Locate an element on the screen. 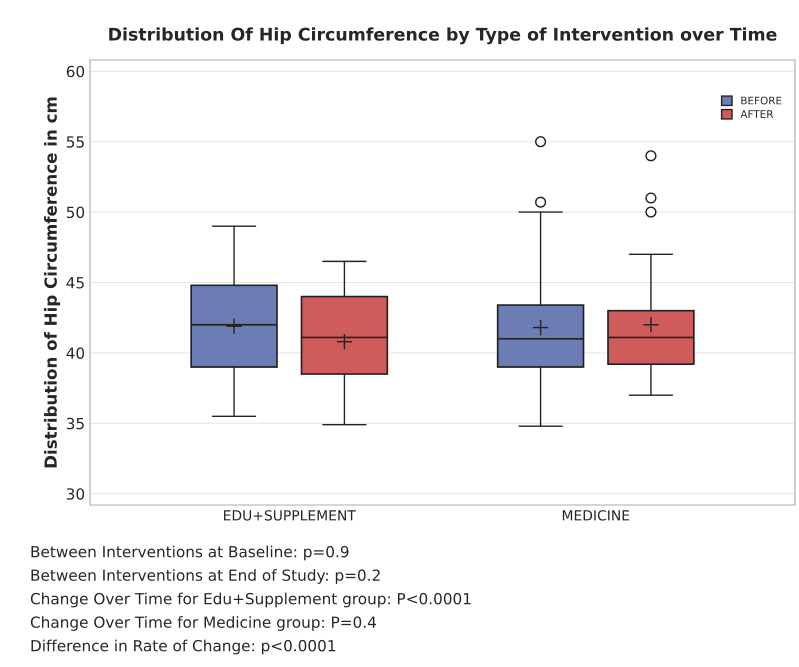 The height and width of the screenshot is (667, 799). chart-title: Distribution Of Hip Circumference by Type of Intervention over Time is located at coordinates (443, 35).